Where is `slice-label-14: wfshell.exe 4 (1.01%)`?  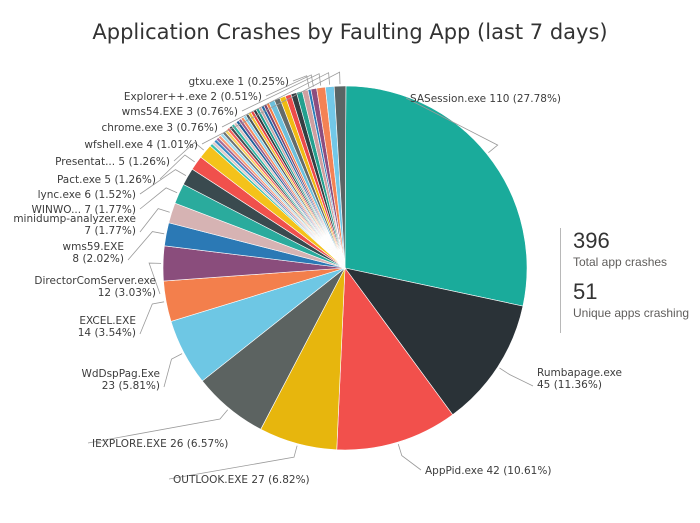
slice-label-14: wfshell.exe 4 (1.01%) is located at coordinates (141, 145).